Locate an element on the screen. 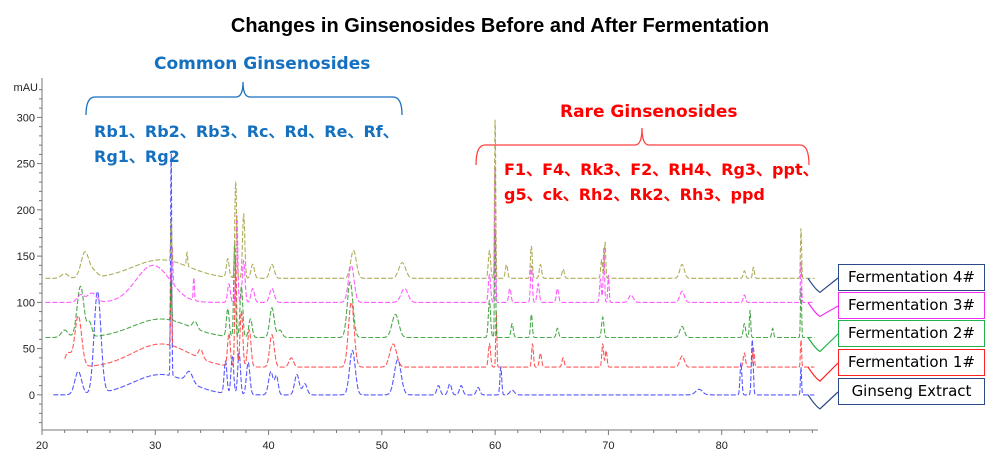 This screenshot has width=1000, height=465. legend-connectors is located at coordinates (823, 343).